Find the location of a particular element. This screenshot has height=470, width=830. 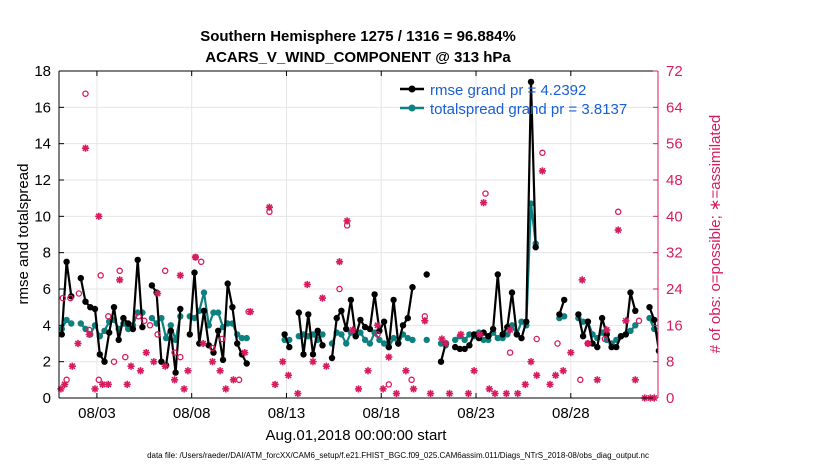

legend-rmse-label: rmse grand pr = 4.2392 is located at coordinates (508, 90).